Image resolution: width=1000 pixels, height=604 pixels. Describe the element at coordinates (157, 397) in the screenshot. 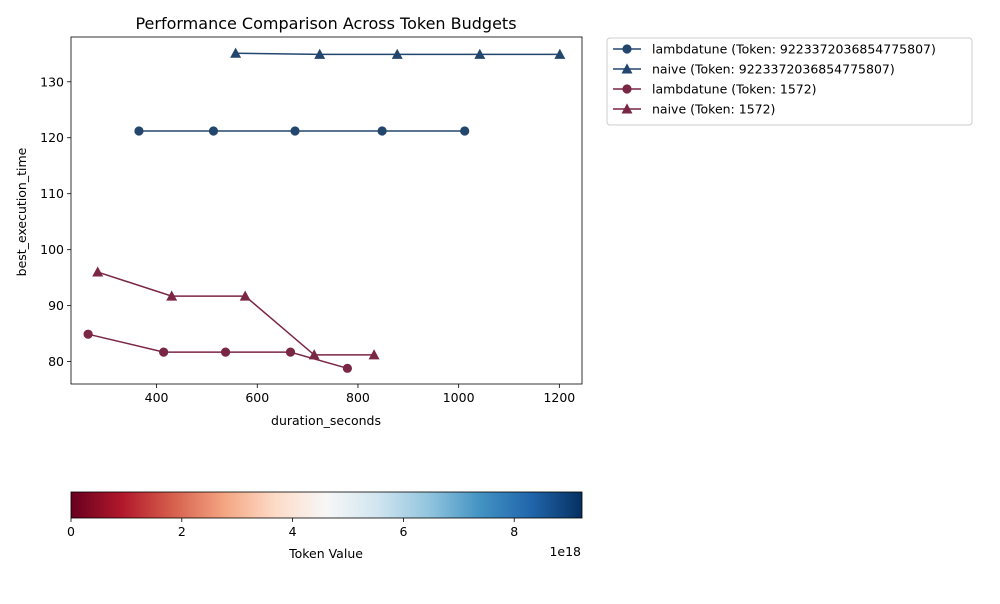

I see `x-tick-label: 400` at that location.